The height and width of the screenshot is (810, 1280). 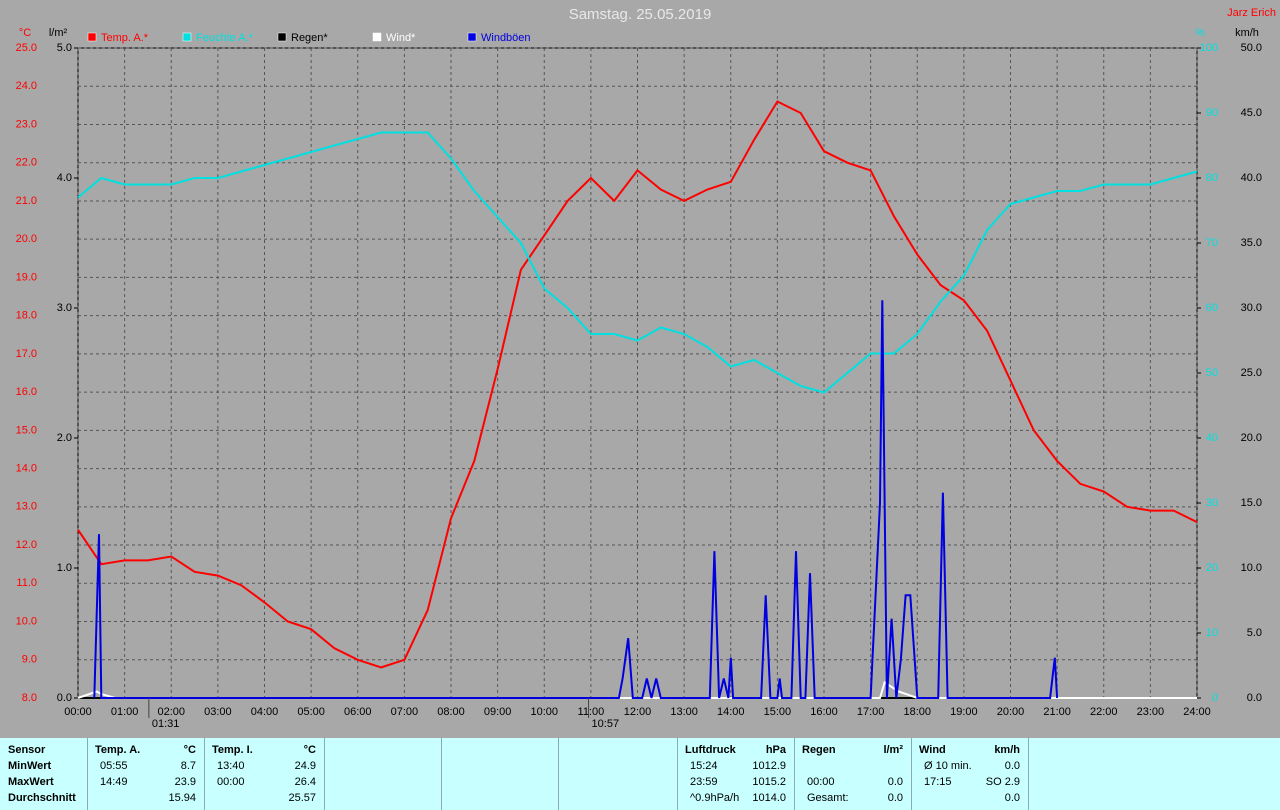 What do you see at coordinates (1251, 113) in the screenshot?
I see `y4-tick-label: 45.0` at bounding box center [1251, 113].